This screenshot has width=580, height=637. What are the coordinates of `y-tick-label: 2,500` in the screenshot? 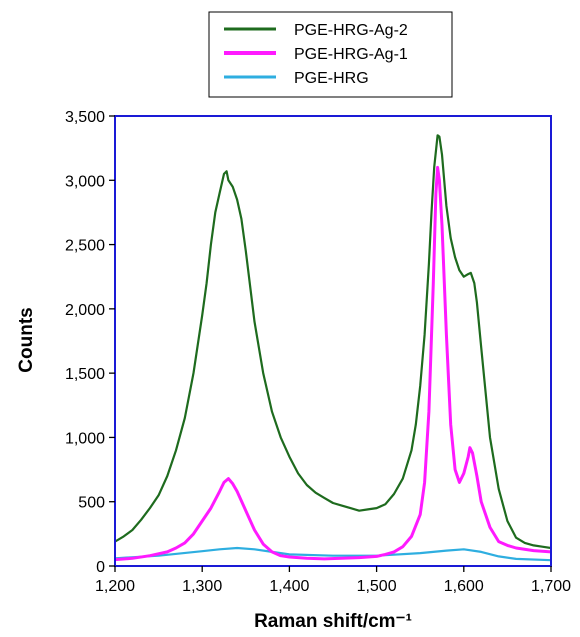 It's located at (85, 246).